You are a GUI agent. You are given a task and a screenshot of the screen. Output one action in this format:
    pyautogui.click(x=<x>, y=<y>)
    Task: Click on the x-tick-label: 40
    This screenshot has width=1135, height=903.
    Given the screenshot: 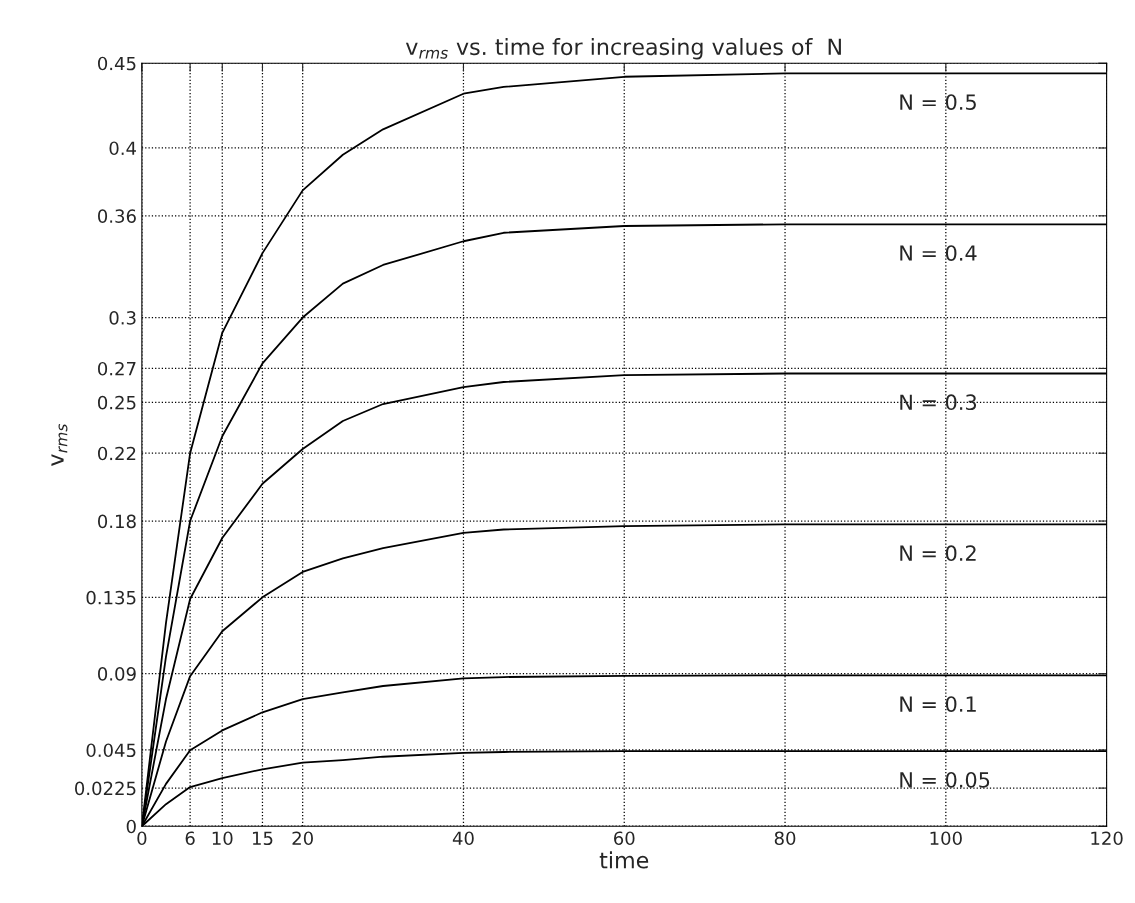 What is the action you would take?
    pyautogui.click(x=463, y=838)
    